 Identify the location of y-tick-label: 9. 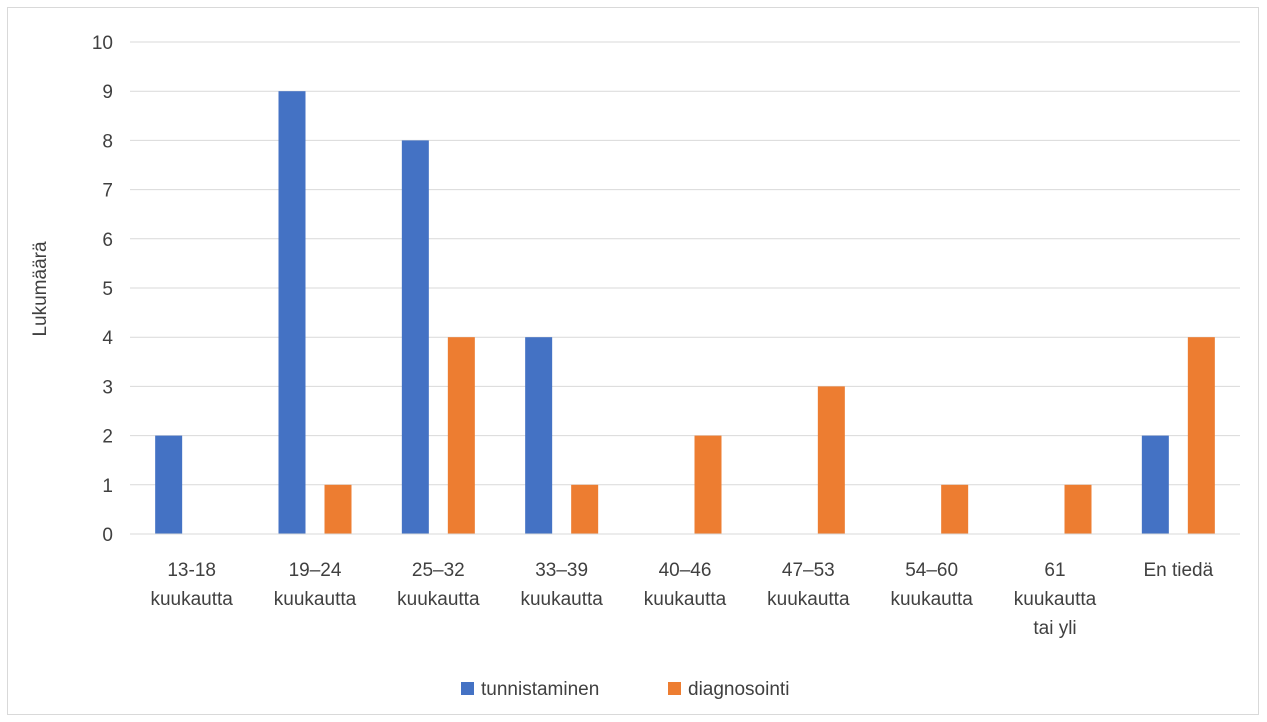
(107, 92).